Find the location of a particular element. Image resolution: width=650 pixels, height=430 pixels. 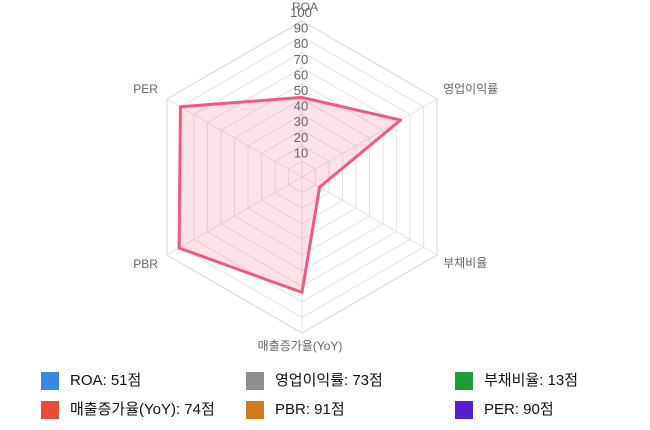

svg-text: 60 is located at coordinates (301, 74).